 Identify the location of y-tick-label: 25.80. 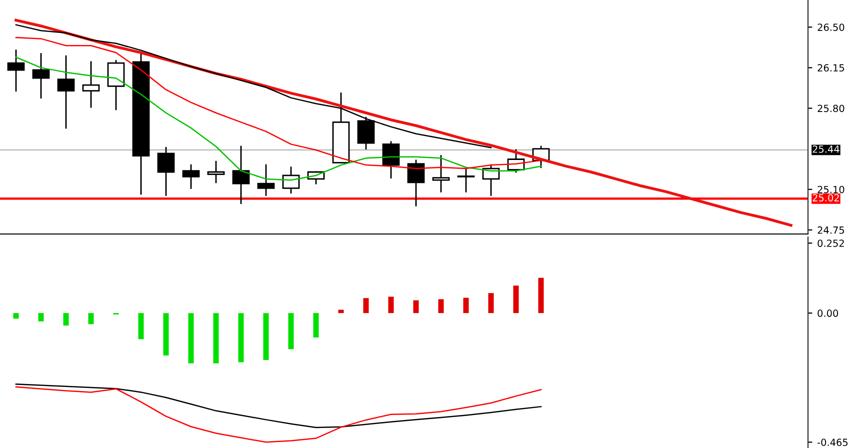
(831, 108).